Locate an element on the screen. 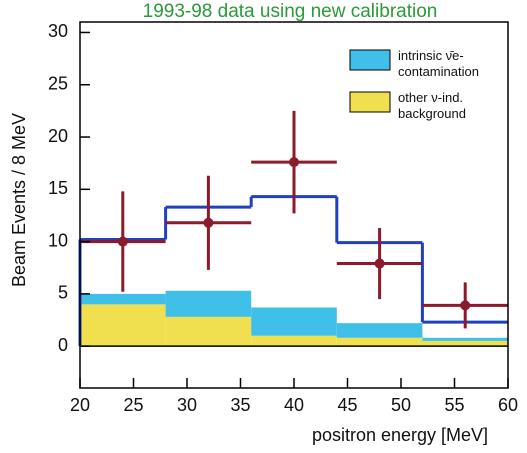 Image resolution: width=527 pixels, height=453 pixels. y-tick-label: 15 is located at coordinates (58, 188).